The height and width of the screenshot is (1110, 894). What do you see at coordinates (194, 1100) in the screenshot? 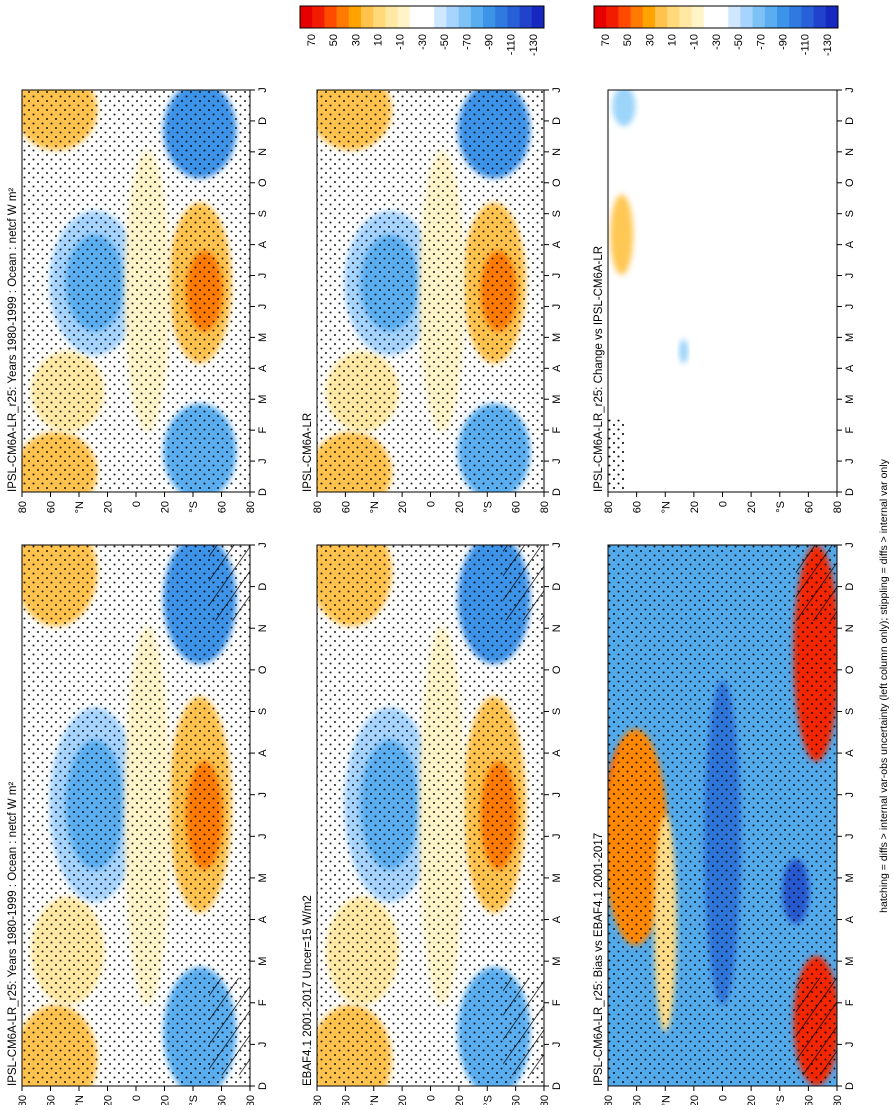
I see `lat-tick-label: °S` at bounding box center [194, 1100].